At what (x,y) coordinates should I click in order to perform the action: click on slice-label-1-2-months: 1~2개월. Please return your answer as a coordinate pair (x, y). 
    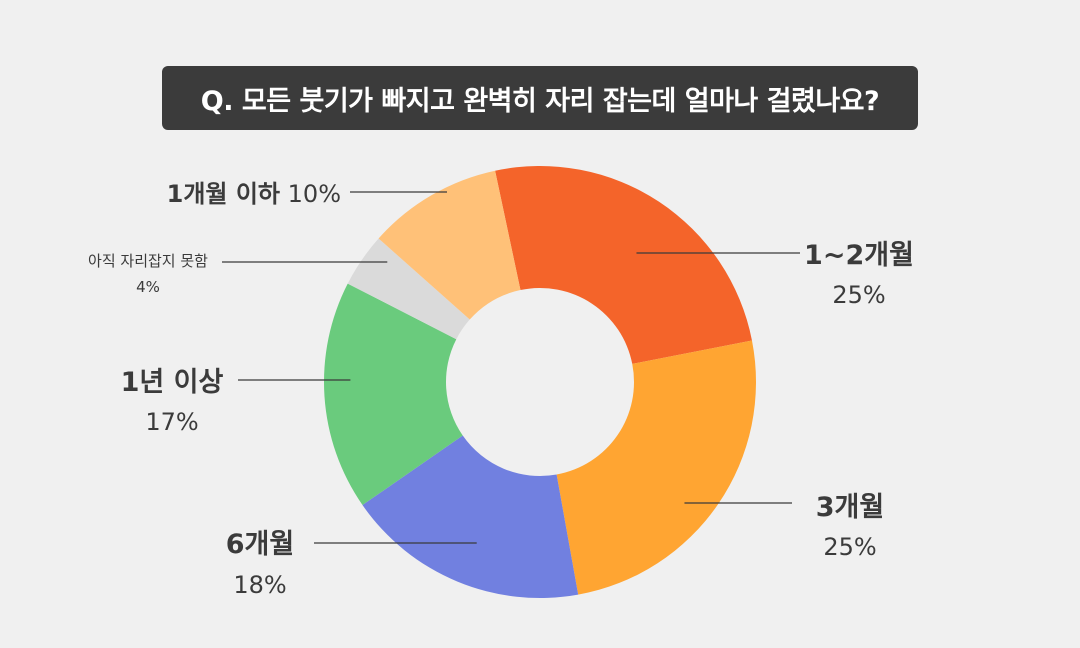
    Looking at the image, I should click on (859, 255).